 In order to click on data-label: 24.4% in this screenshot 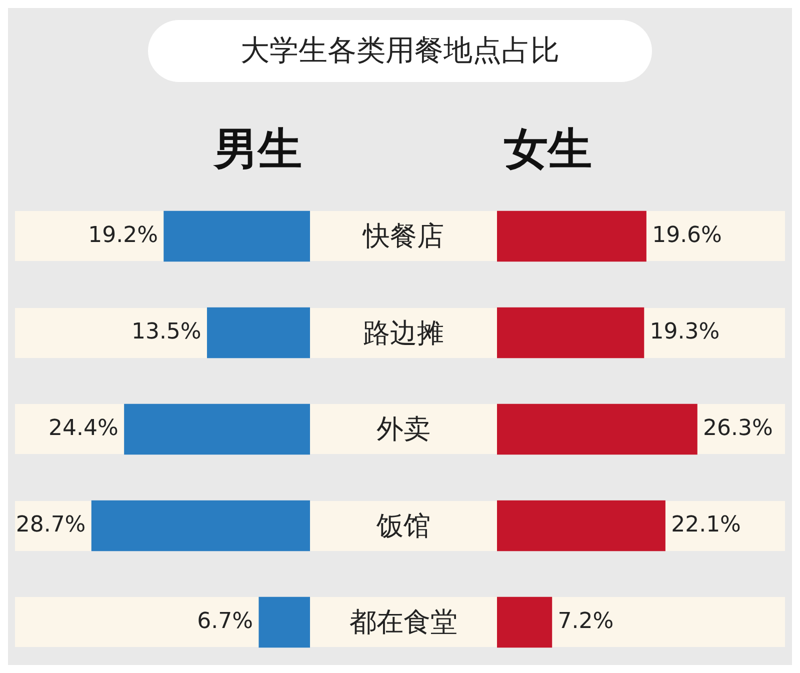, I will do `click(83, 428)`.